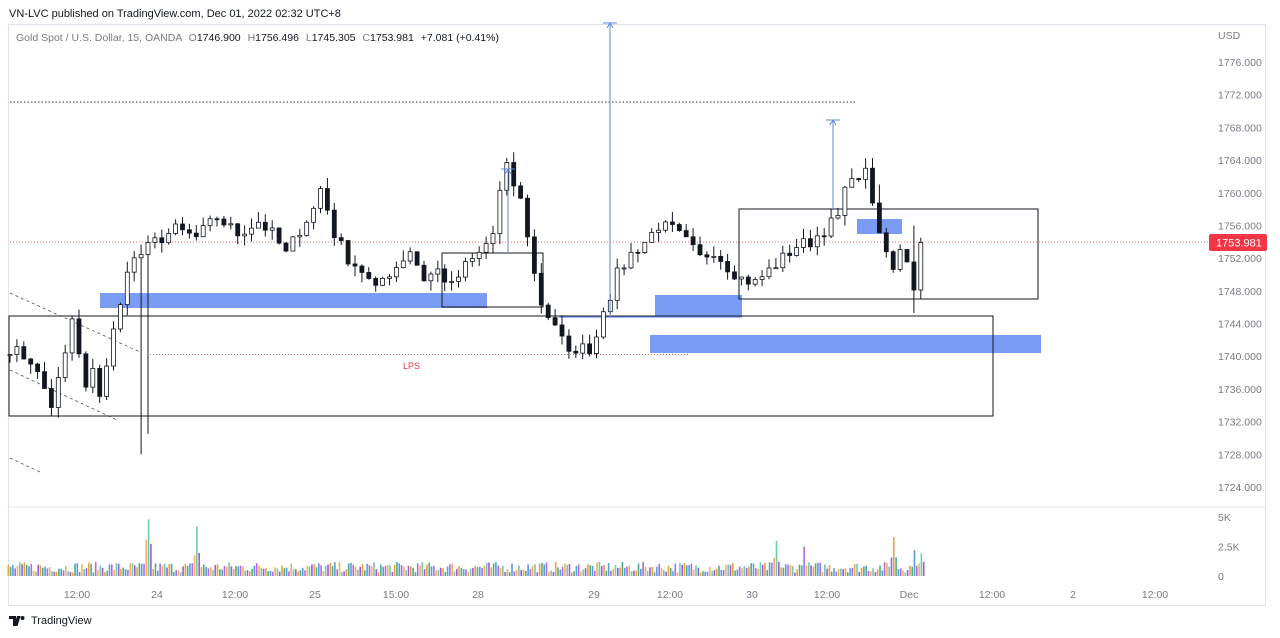 The width and height of the screenshot is (1280, 638). Describe the element at coordinates (1224, 518) in the screenshot. I see `volume-tick-label: 5K` at that location.